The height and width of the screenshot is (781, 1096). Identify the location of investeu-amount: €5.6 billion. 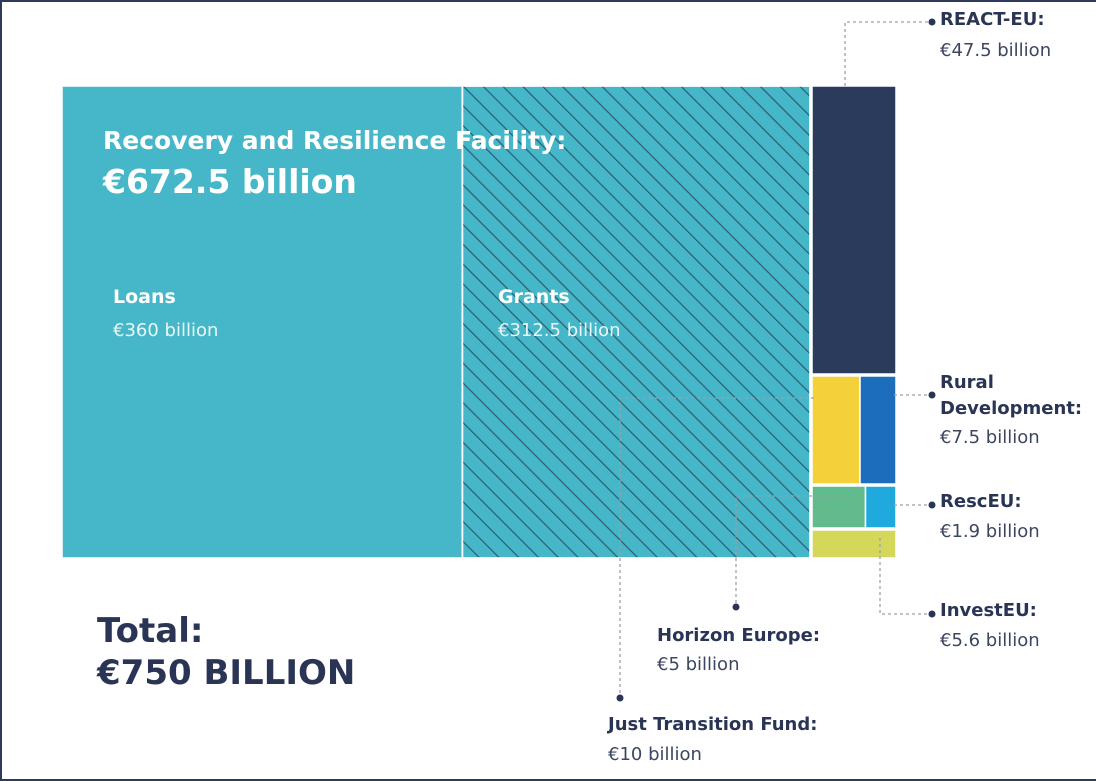
(990, 640).